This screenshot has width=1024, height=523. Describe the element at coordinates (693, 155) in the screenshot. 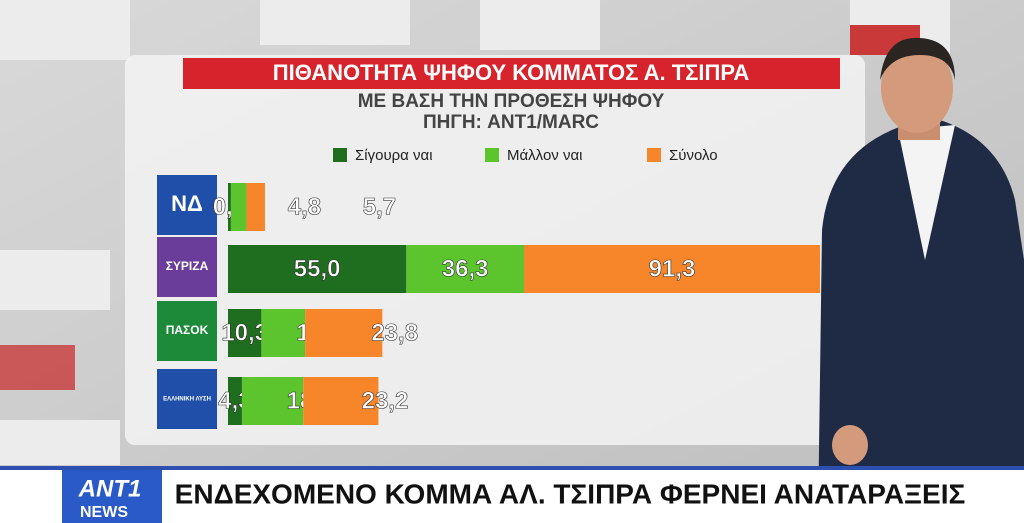

I see `legend-label: Σύνολο` at that location.